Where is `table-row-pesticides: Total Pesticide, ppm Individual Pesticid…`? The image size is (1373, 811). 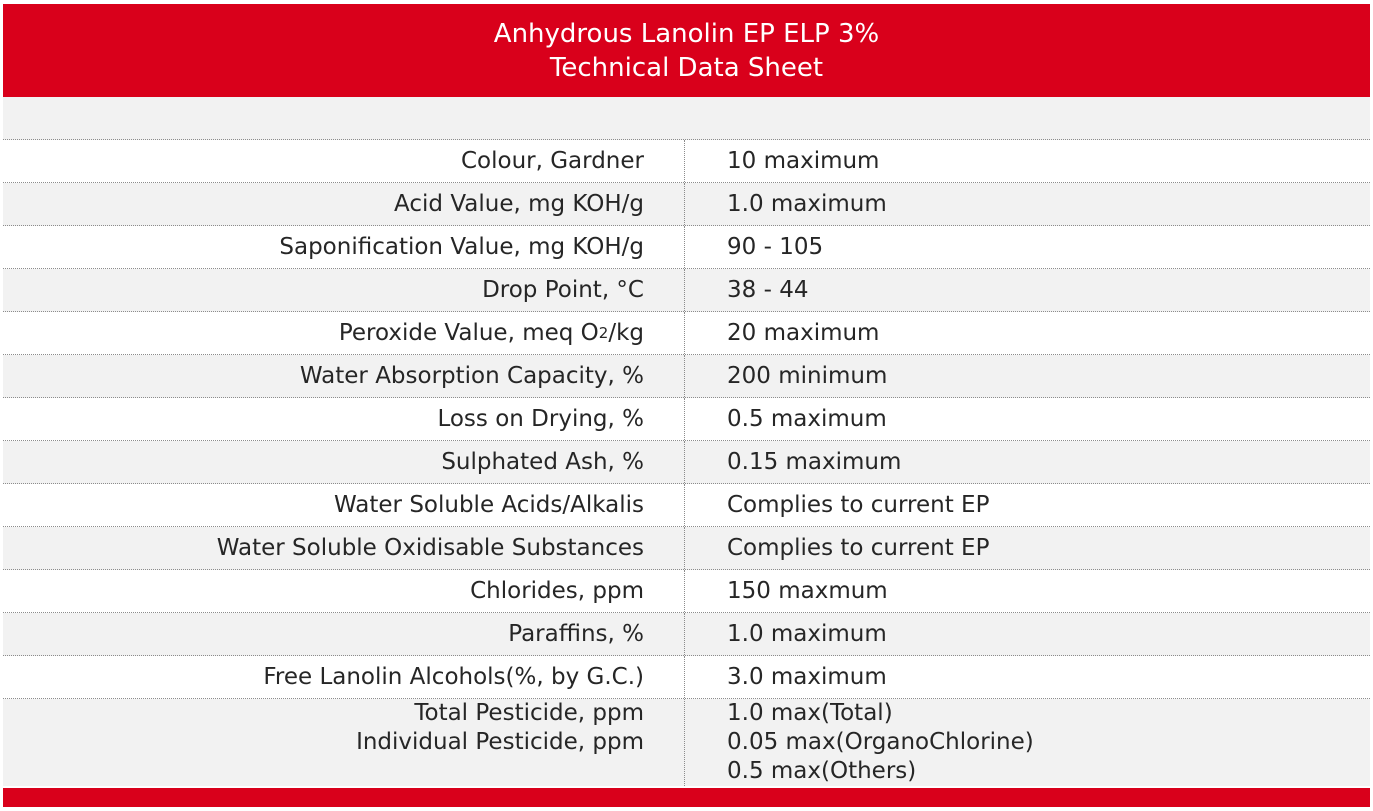 table-row-pesticides: Total Pesticide, ppm Individual Pesticid… is located at coordinates (686, 742).